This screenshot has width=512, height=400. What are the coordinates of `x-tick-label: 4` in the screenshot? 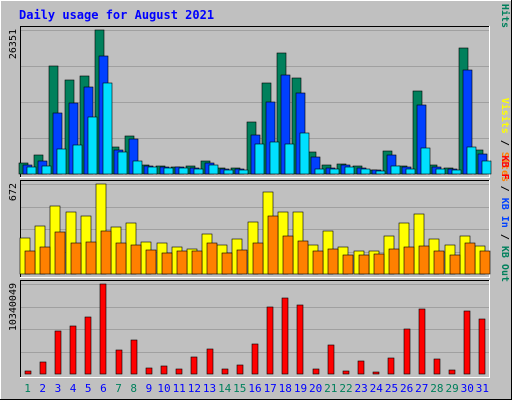 It's located at (73, 388).